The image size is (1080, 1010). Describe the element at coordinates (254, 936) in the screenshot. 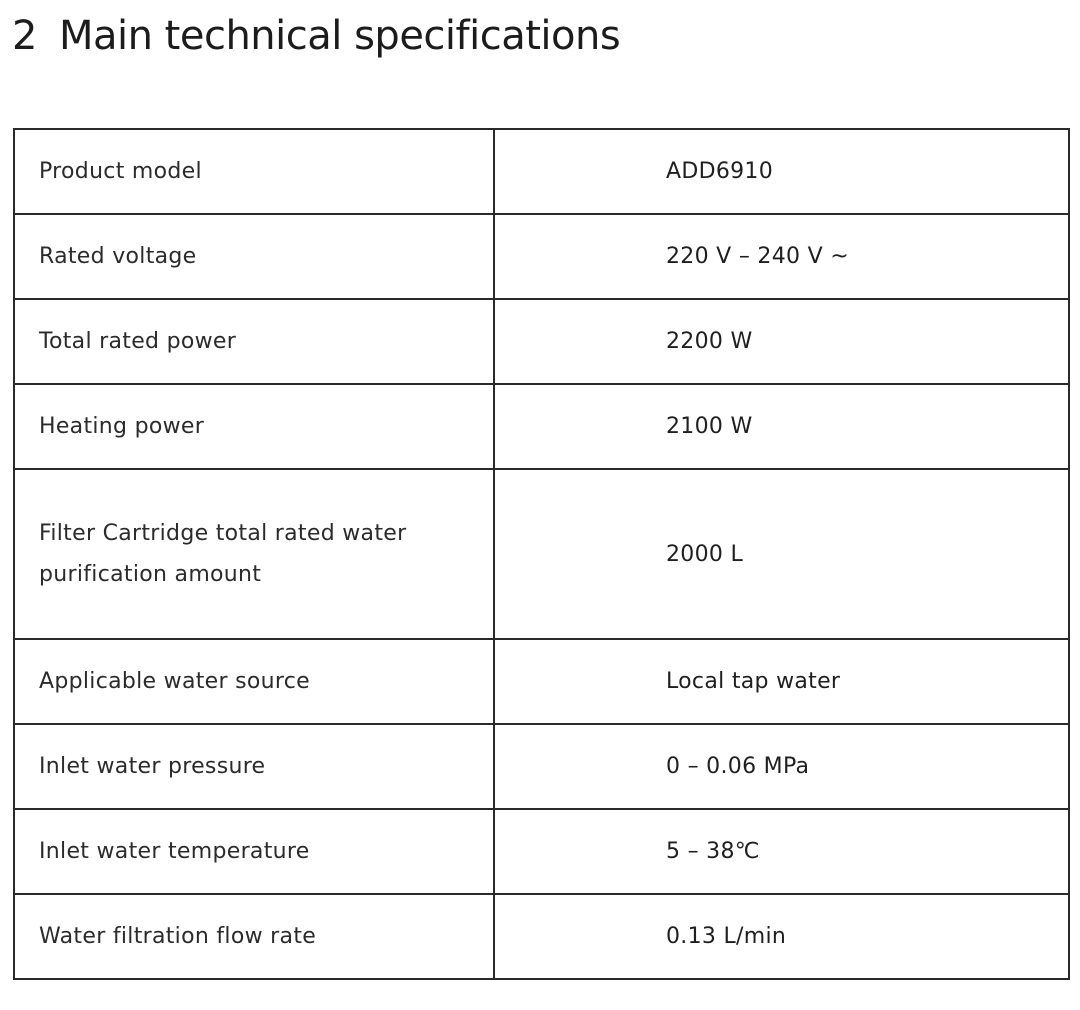

I see `spec-label: Water filtration flow rate` at that location.